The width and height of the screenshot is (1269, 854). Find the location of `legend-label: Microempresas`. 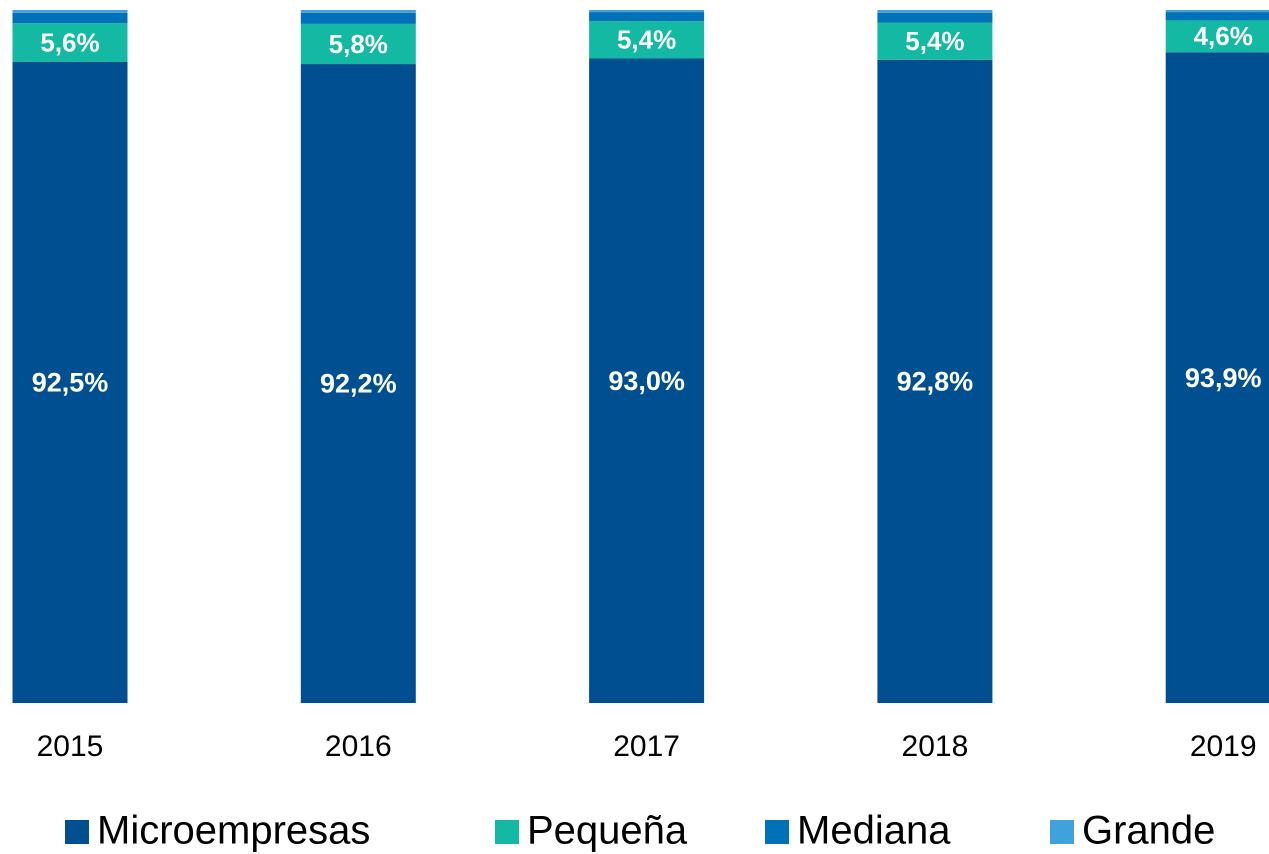

legend-label: Microempresas is located at coordinates (233, 831).